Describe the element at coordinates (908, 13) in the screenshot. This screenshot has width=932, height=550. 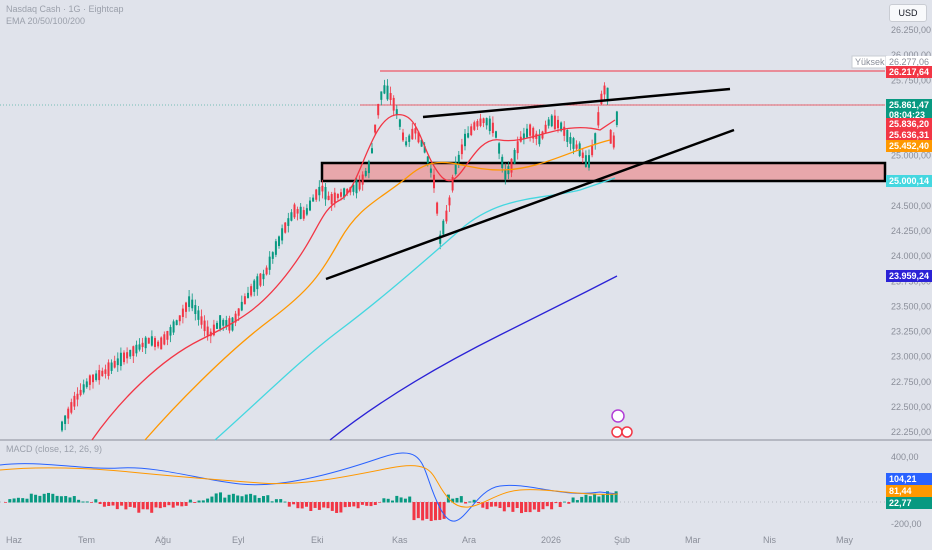
I see `currency-button: USD` at that location.